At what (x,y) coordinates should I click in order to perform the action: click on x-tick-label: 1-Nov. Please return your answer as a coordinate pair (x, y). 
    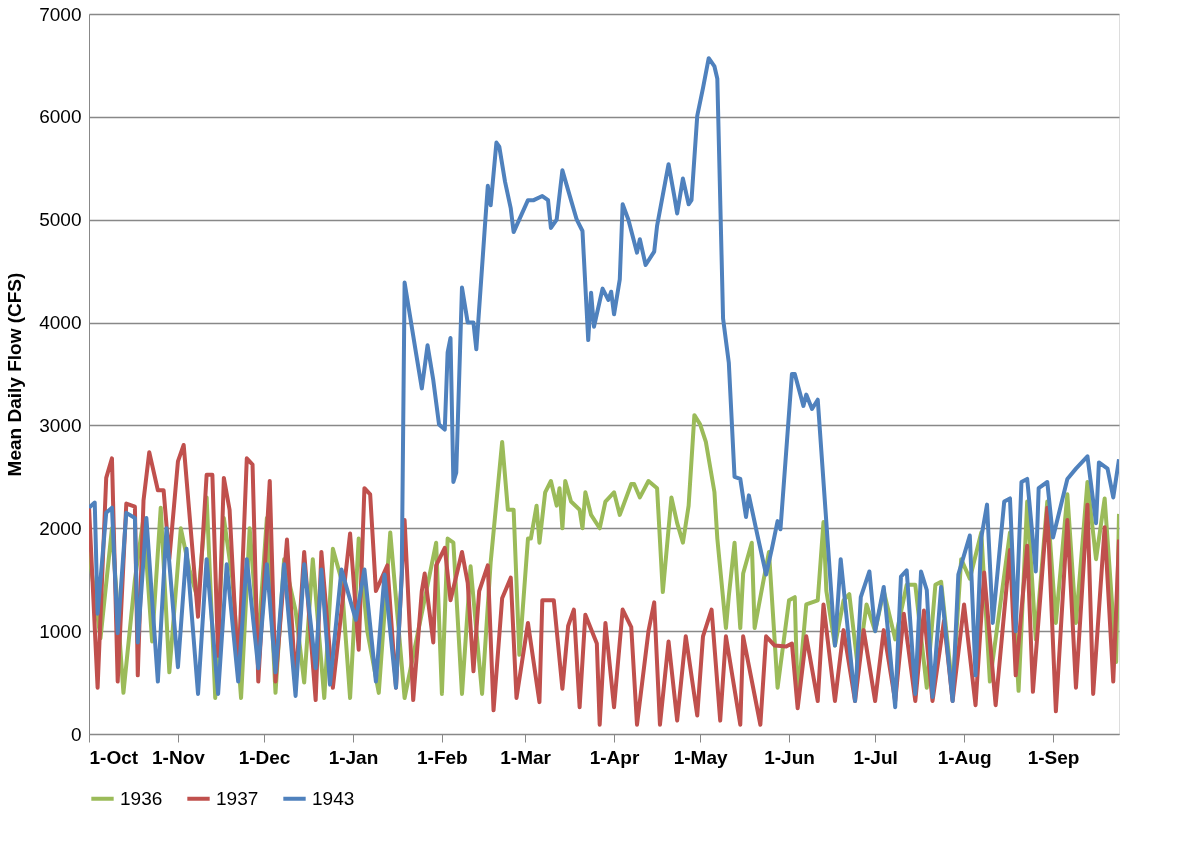
    Looking at the image, I should click on (179, 757).